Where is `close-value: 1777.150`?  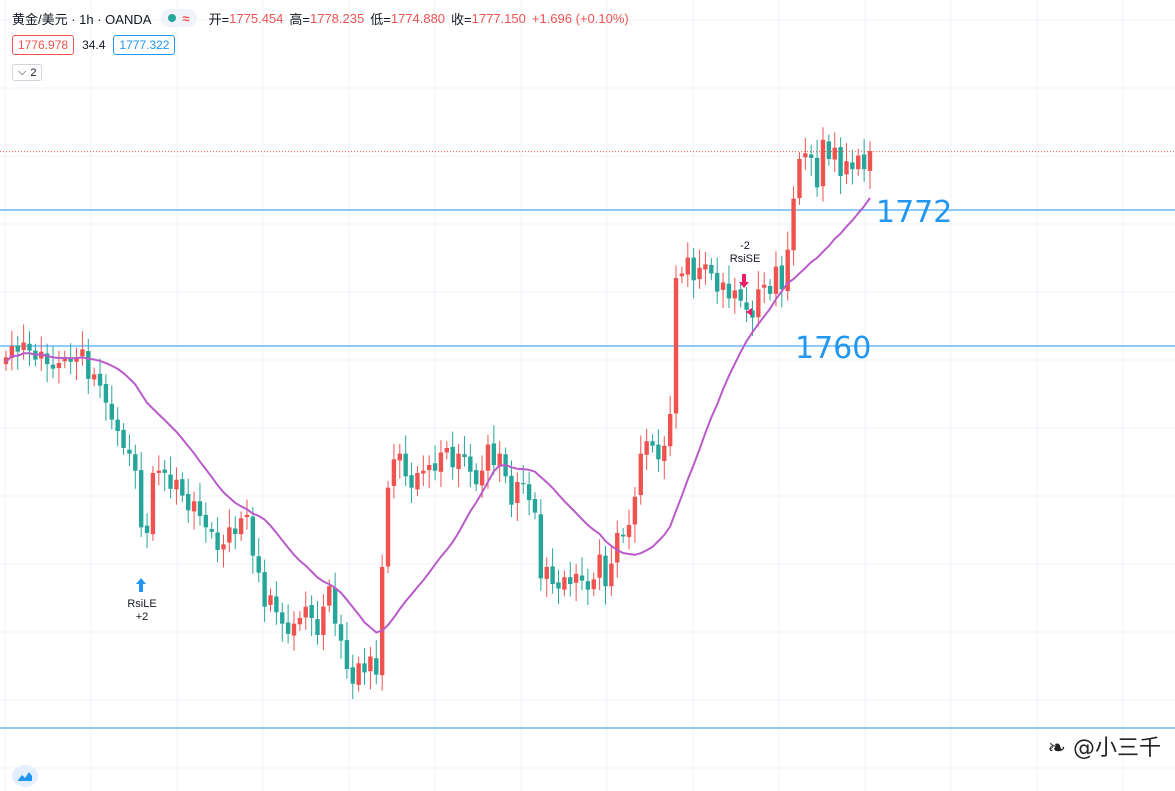
close-value: 1777.150 is located at coordinates (498, 18).